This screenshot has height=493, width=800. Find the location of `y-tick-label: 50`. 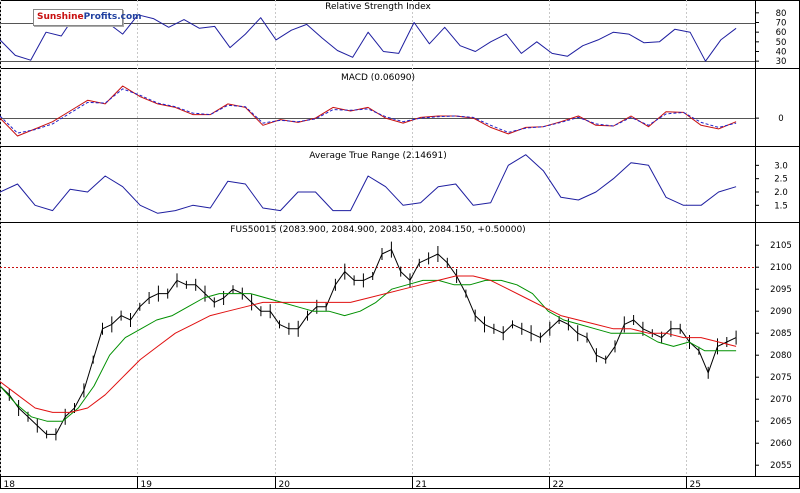

y-tick-label: 50 is located at coordinates (781, 43).